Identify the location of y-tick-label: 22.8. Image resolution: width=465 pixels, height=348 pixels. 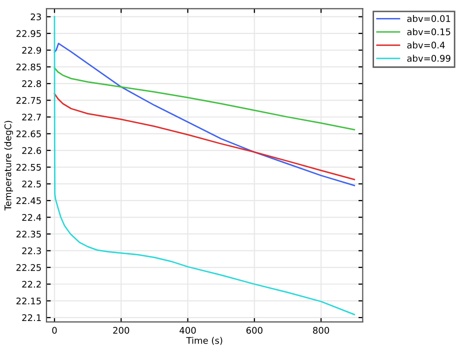
(32, 84).